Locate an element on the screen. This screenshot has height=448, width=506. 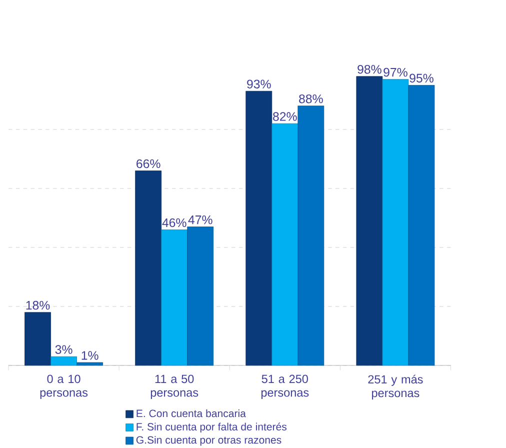
data-label: 93% is located at coordinates (259, 84).